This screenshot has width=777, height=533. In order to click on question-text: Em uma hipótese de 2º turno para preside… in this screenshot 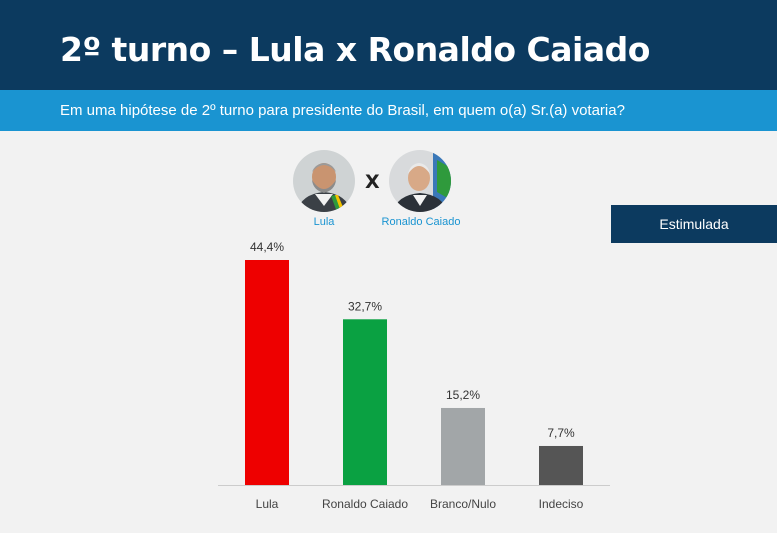, I will do `click(342, 110)`.